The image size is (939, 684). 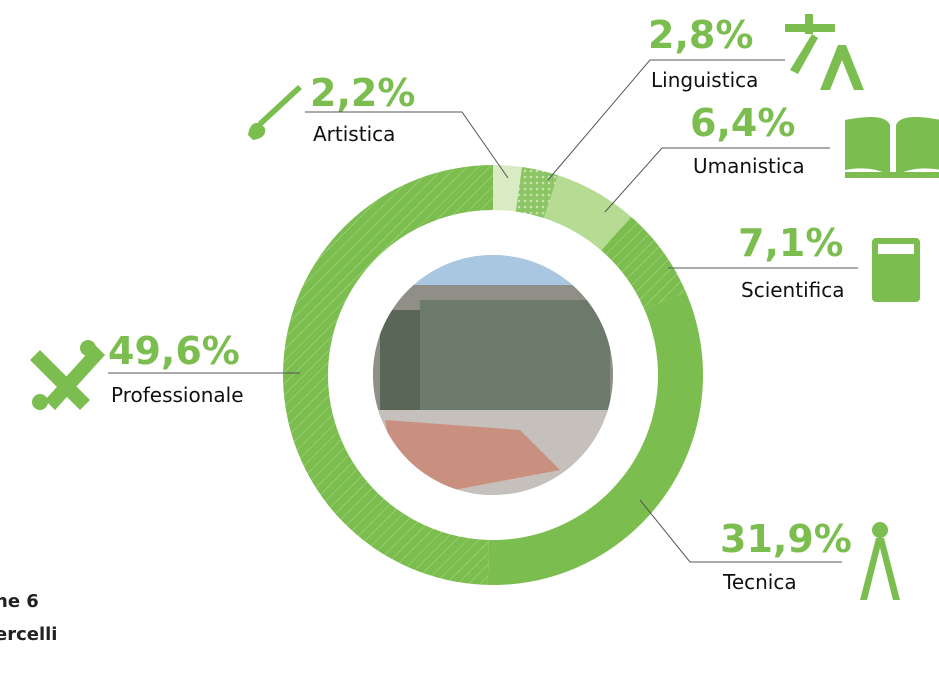 I want to click on footnote: ne 6, so click(x=19, y=601).